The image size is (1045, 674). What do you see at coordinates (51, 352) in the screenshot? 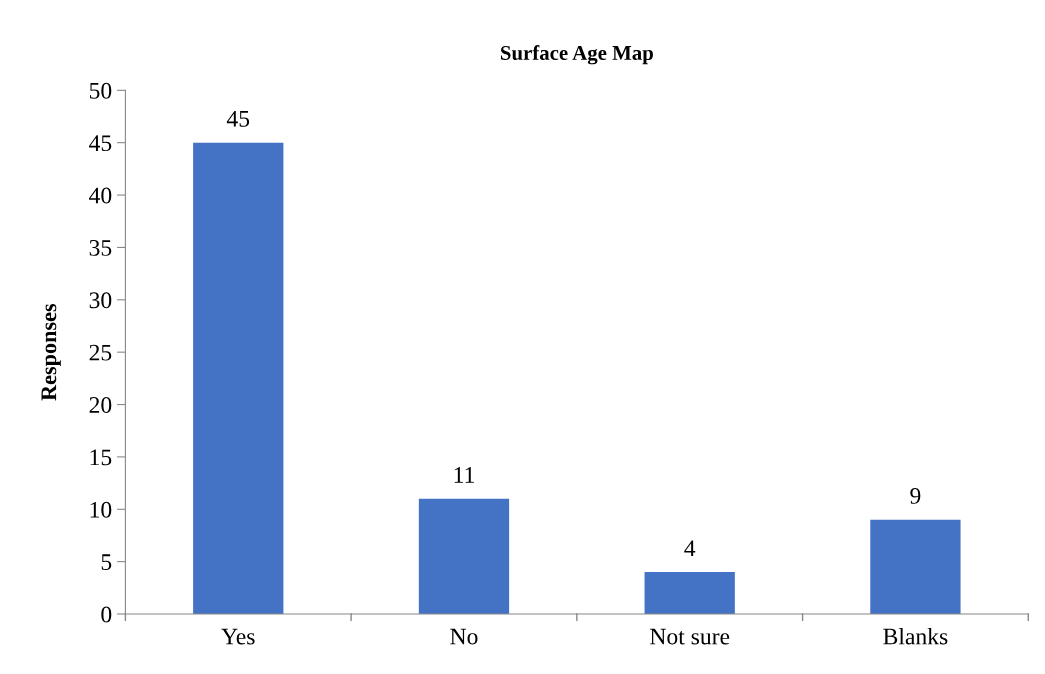
I see `y-axis-title: Responses` at bounding box center [51, 352].